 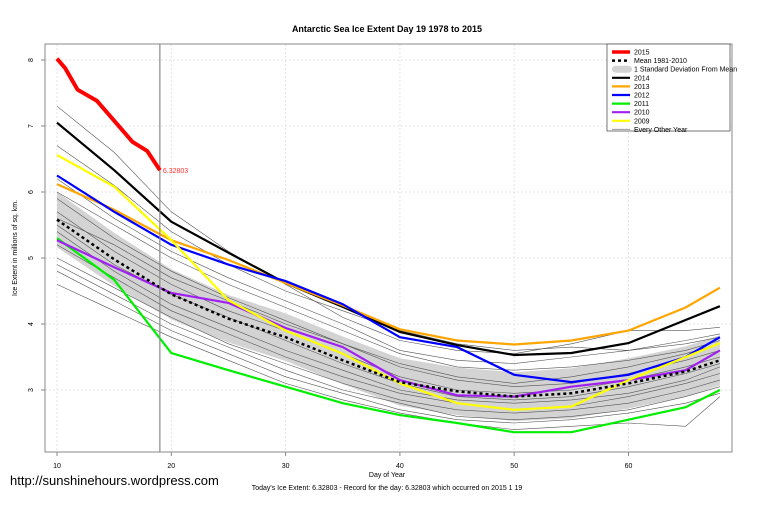 I want to click on legend-label: Every Other Year, so click(x=661, y=130).